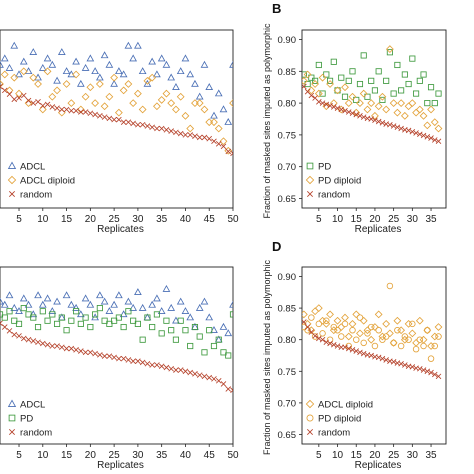  I want to click on legend-entry: random, so click(334, 195).